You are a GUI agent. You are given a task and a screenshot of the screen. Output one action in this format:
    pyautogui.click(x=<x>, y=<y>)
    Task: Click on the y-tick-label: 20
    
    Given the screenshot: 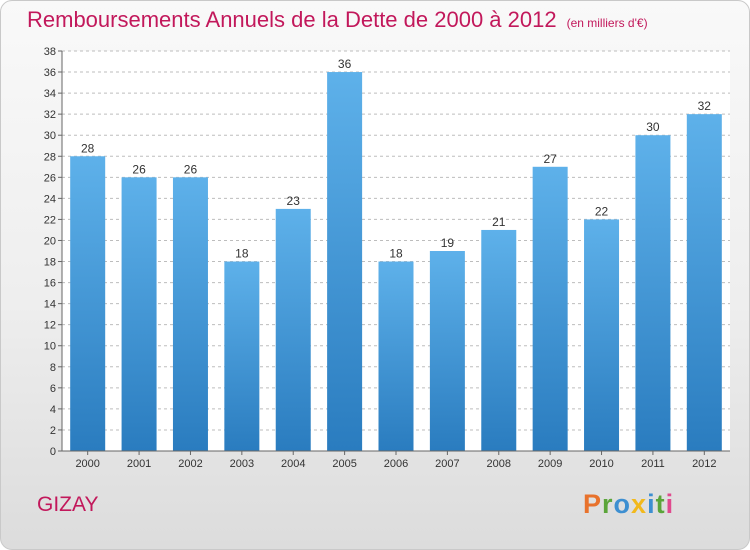 What is the action you would take?
    pyautogui.click(x=50, y=241)
    